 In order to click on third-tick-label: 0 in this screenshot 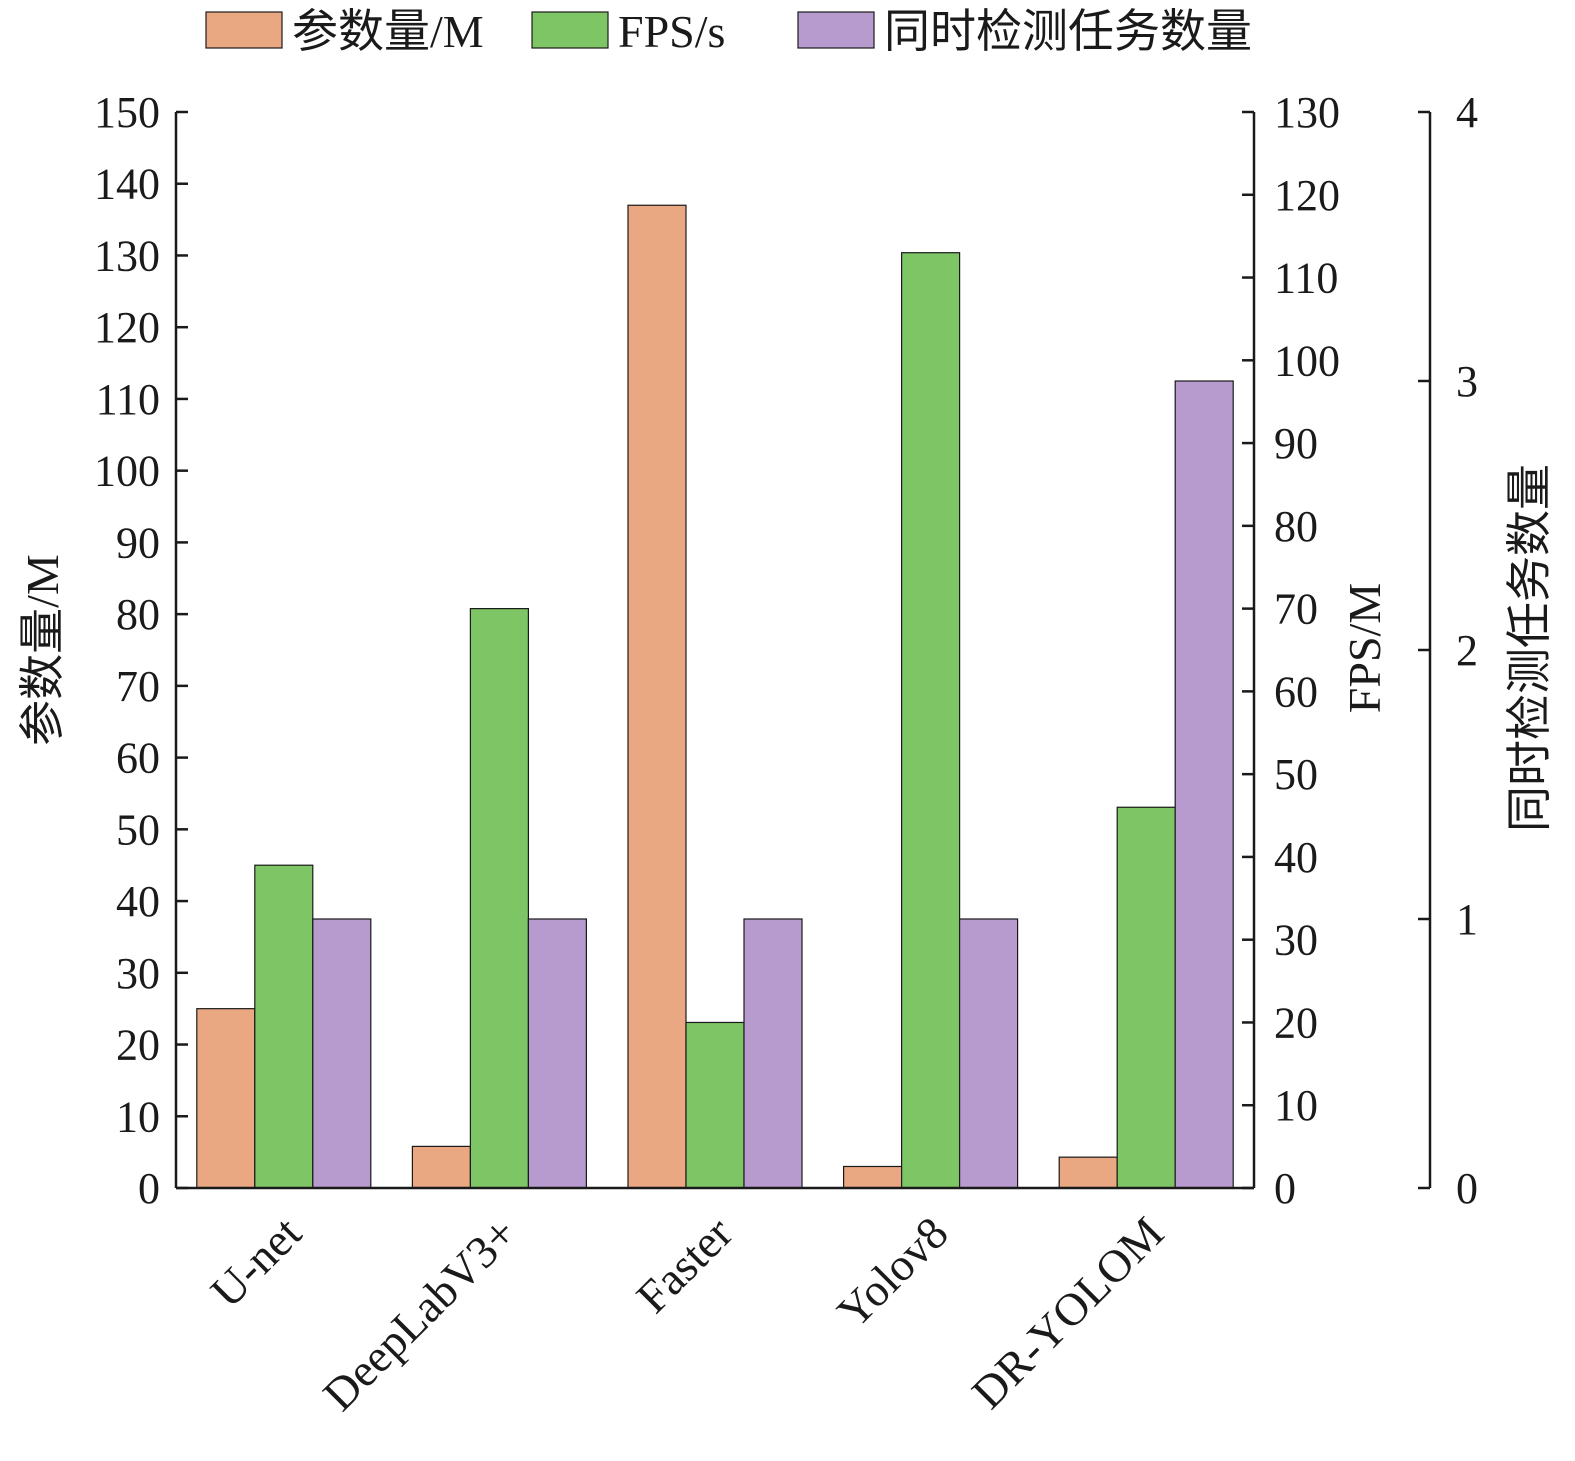, I will do `click(1467, 1188)`.